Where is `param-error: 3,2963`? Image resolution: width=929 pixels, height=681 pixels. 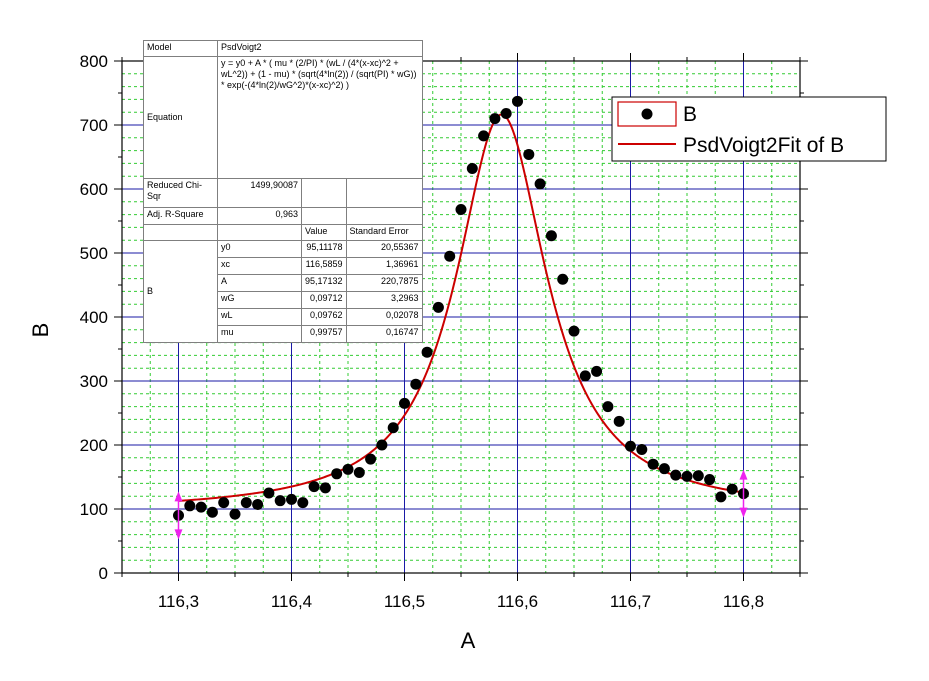
param-error: 3,2963 is located at coordinates (384, 300).